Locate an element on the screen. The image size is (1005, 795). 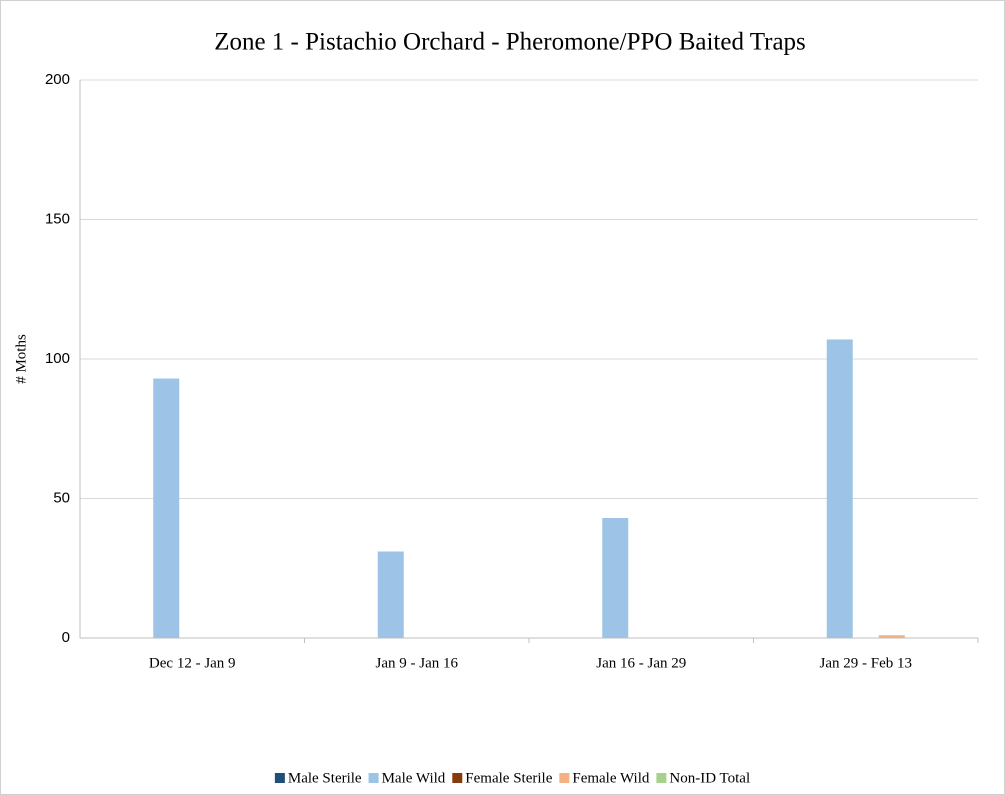
x-tick-label: Dec 12 - Jan 9 is located at coordinates (192, 663).